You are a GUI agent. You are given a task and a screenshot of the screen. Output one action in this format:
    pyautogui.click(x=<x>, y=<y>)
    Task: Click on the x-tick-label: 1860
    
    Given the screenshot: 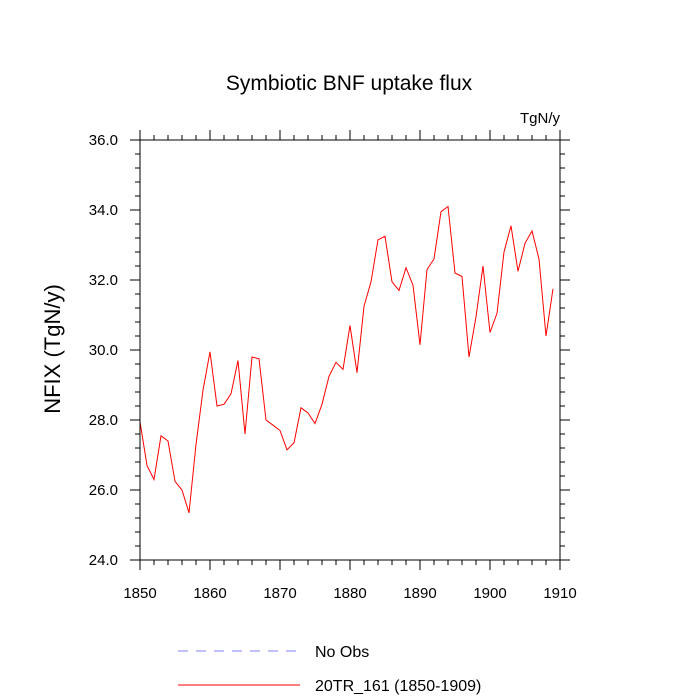 What is the action you would take?
    pyautogui.click(x=209, y=593)
    